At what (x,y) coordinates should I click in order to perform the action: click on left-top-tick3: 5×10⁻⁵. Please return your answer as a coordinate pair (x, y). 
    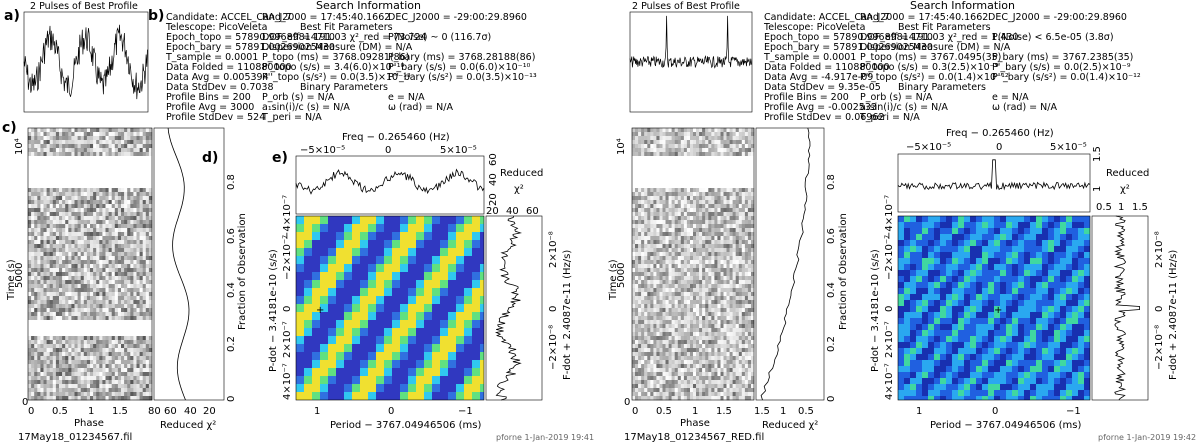
    Looking at the image, I should click on (458, 150).